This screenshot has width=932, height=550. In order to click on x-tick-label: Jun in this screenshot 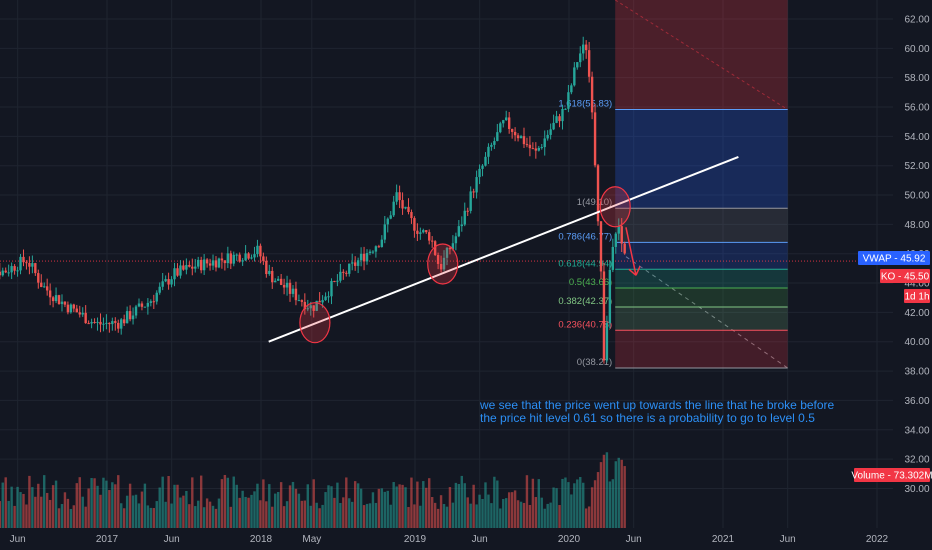, I will do `click(634, 539)`.